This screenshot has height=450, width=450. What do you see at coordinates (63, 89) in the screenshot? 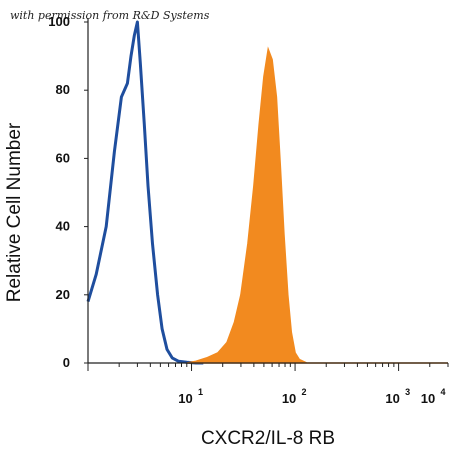
I see `y-tick-label: 80` at bounding box center [63, 89].